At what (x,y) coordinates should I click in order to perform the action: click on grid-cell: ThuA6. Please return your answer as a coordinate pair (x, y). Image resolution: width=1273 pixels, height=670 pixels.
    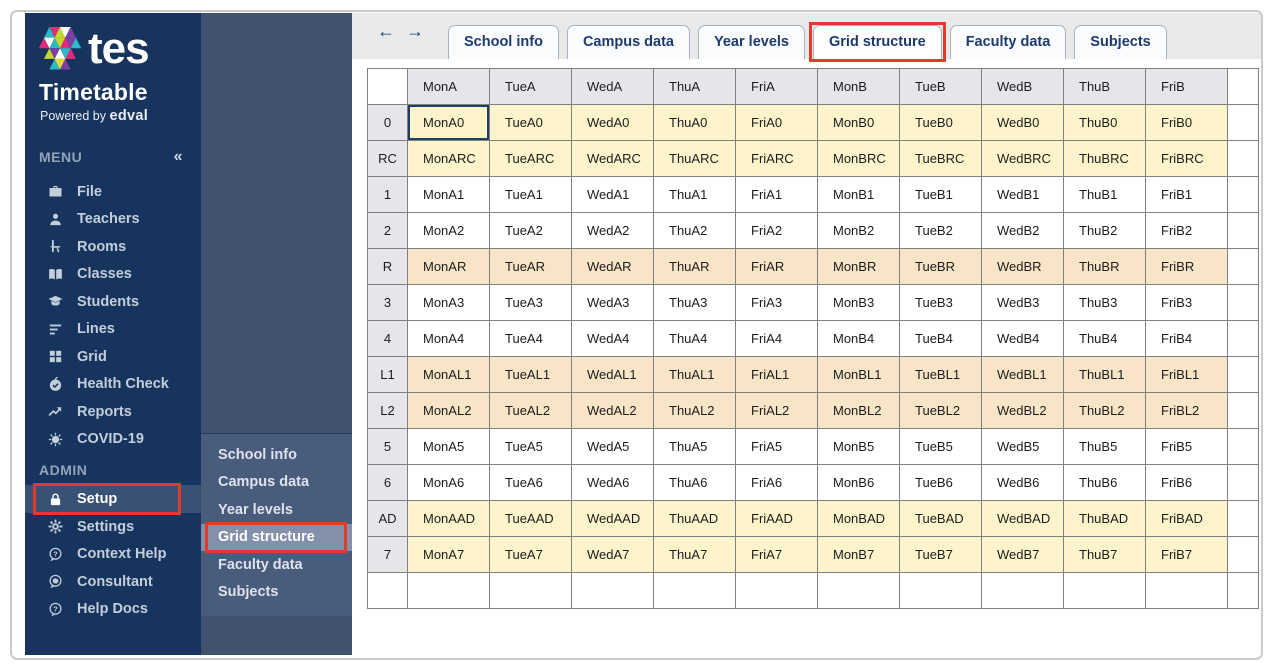
    Looking at the image, I should click on (694, 482).